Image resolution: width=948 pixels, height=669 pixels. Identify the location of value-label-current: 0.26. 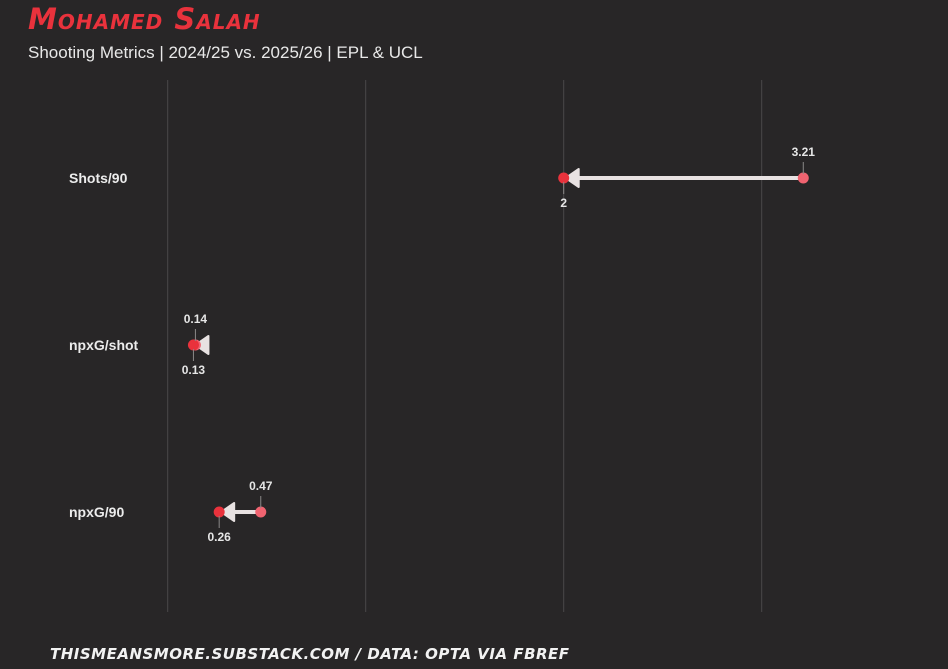
(220, 537).